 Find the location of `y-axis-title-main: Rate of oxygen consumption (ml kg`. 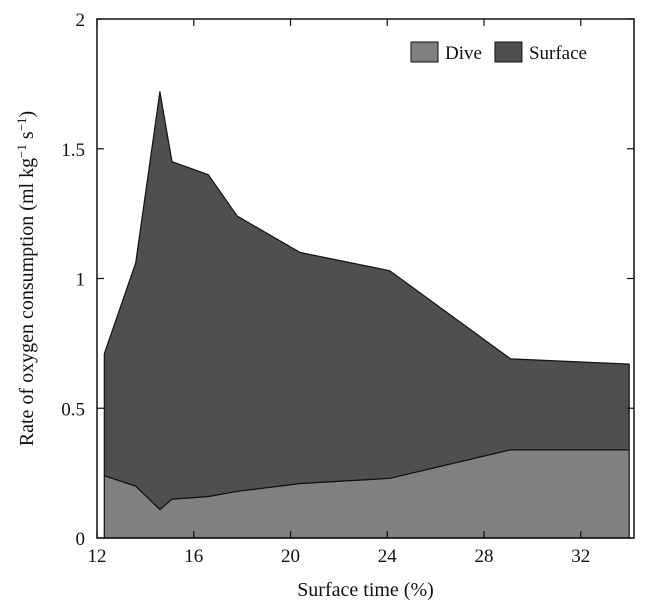

y-axis-title-main: Rate of oxygen consumption (ml kg is located at coordinates (27, 302).